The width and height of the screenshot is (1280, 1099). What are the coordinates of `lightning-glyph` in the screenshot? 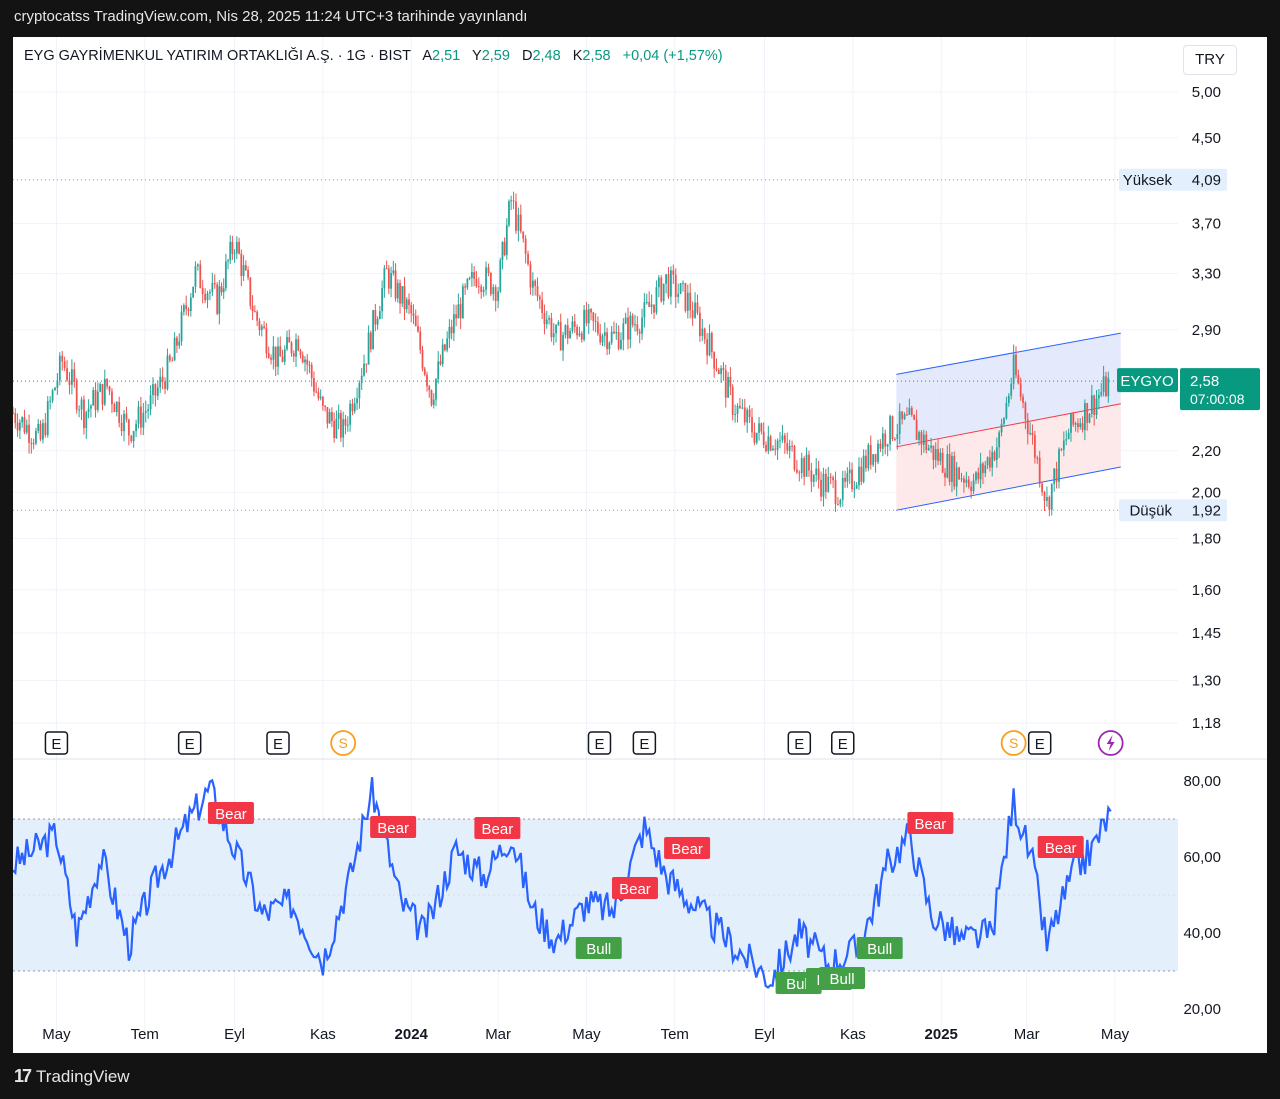 It's located at (1110, 743).